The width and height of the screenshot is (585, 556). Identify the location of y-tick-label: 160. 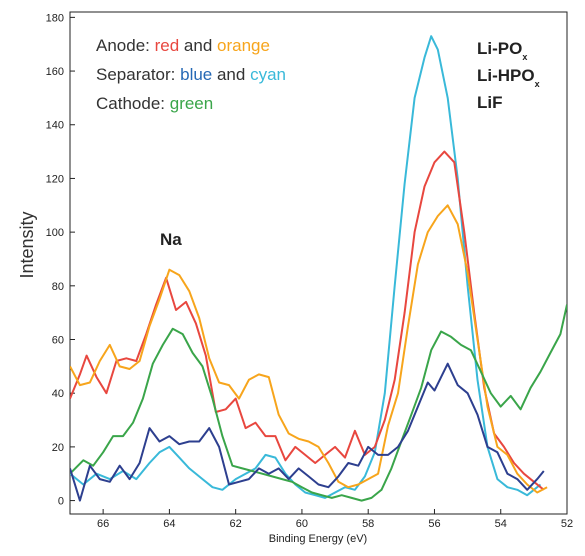
(55, 72).